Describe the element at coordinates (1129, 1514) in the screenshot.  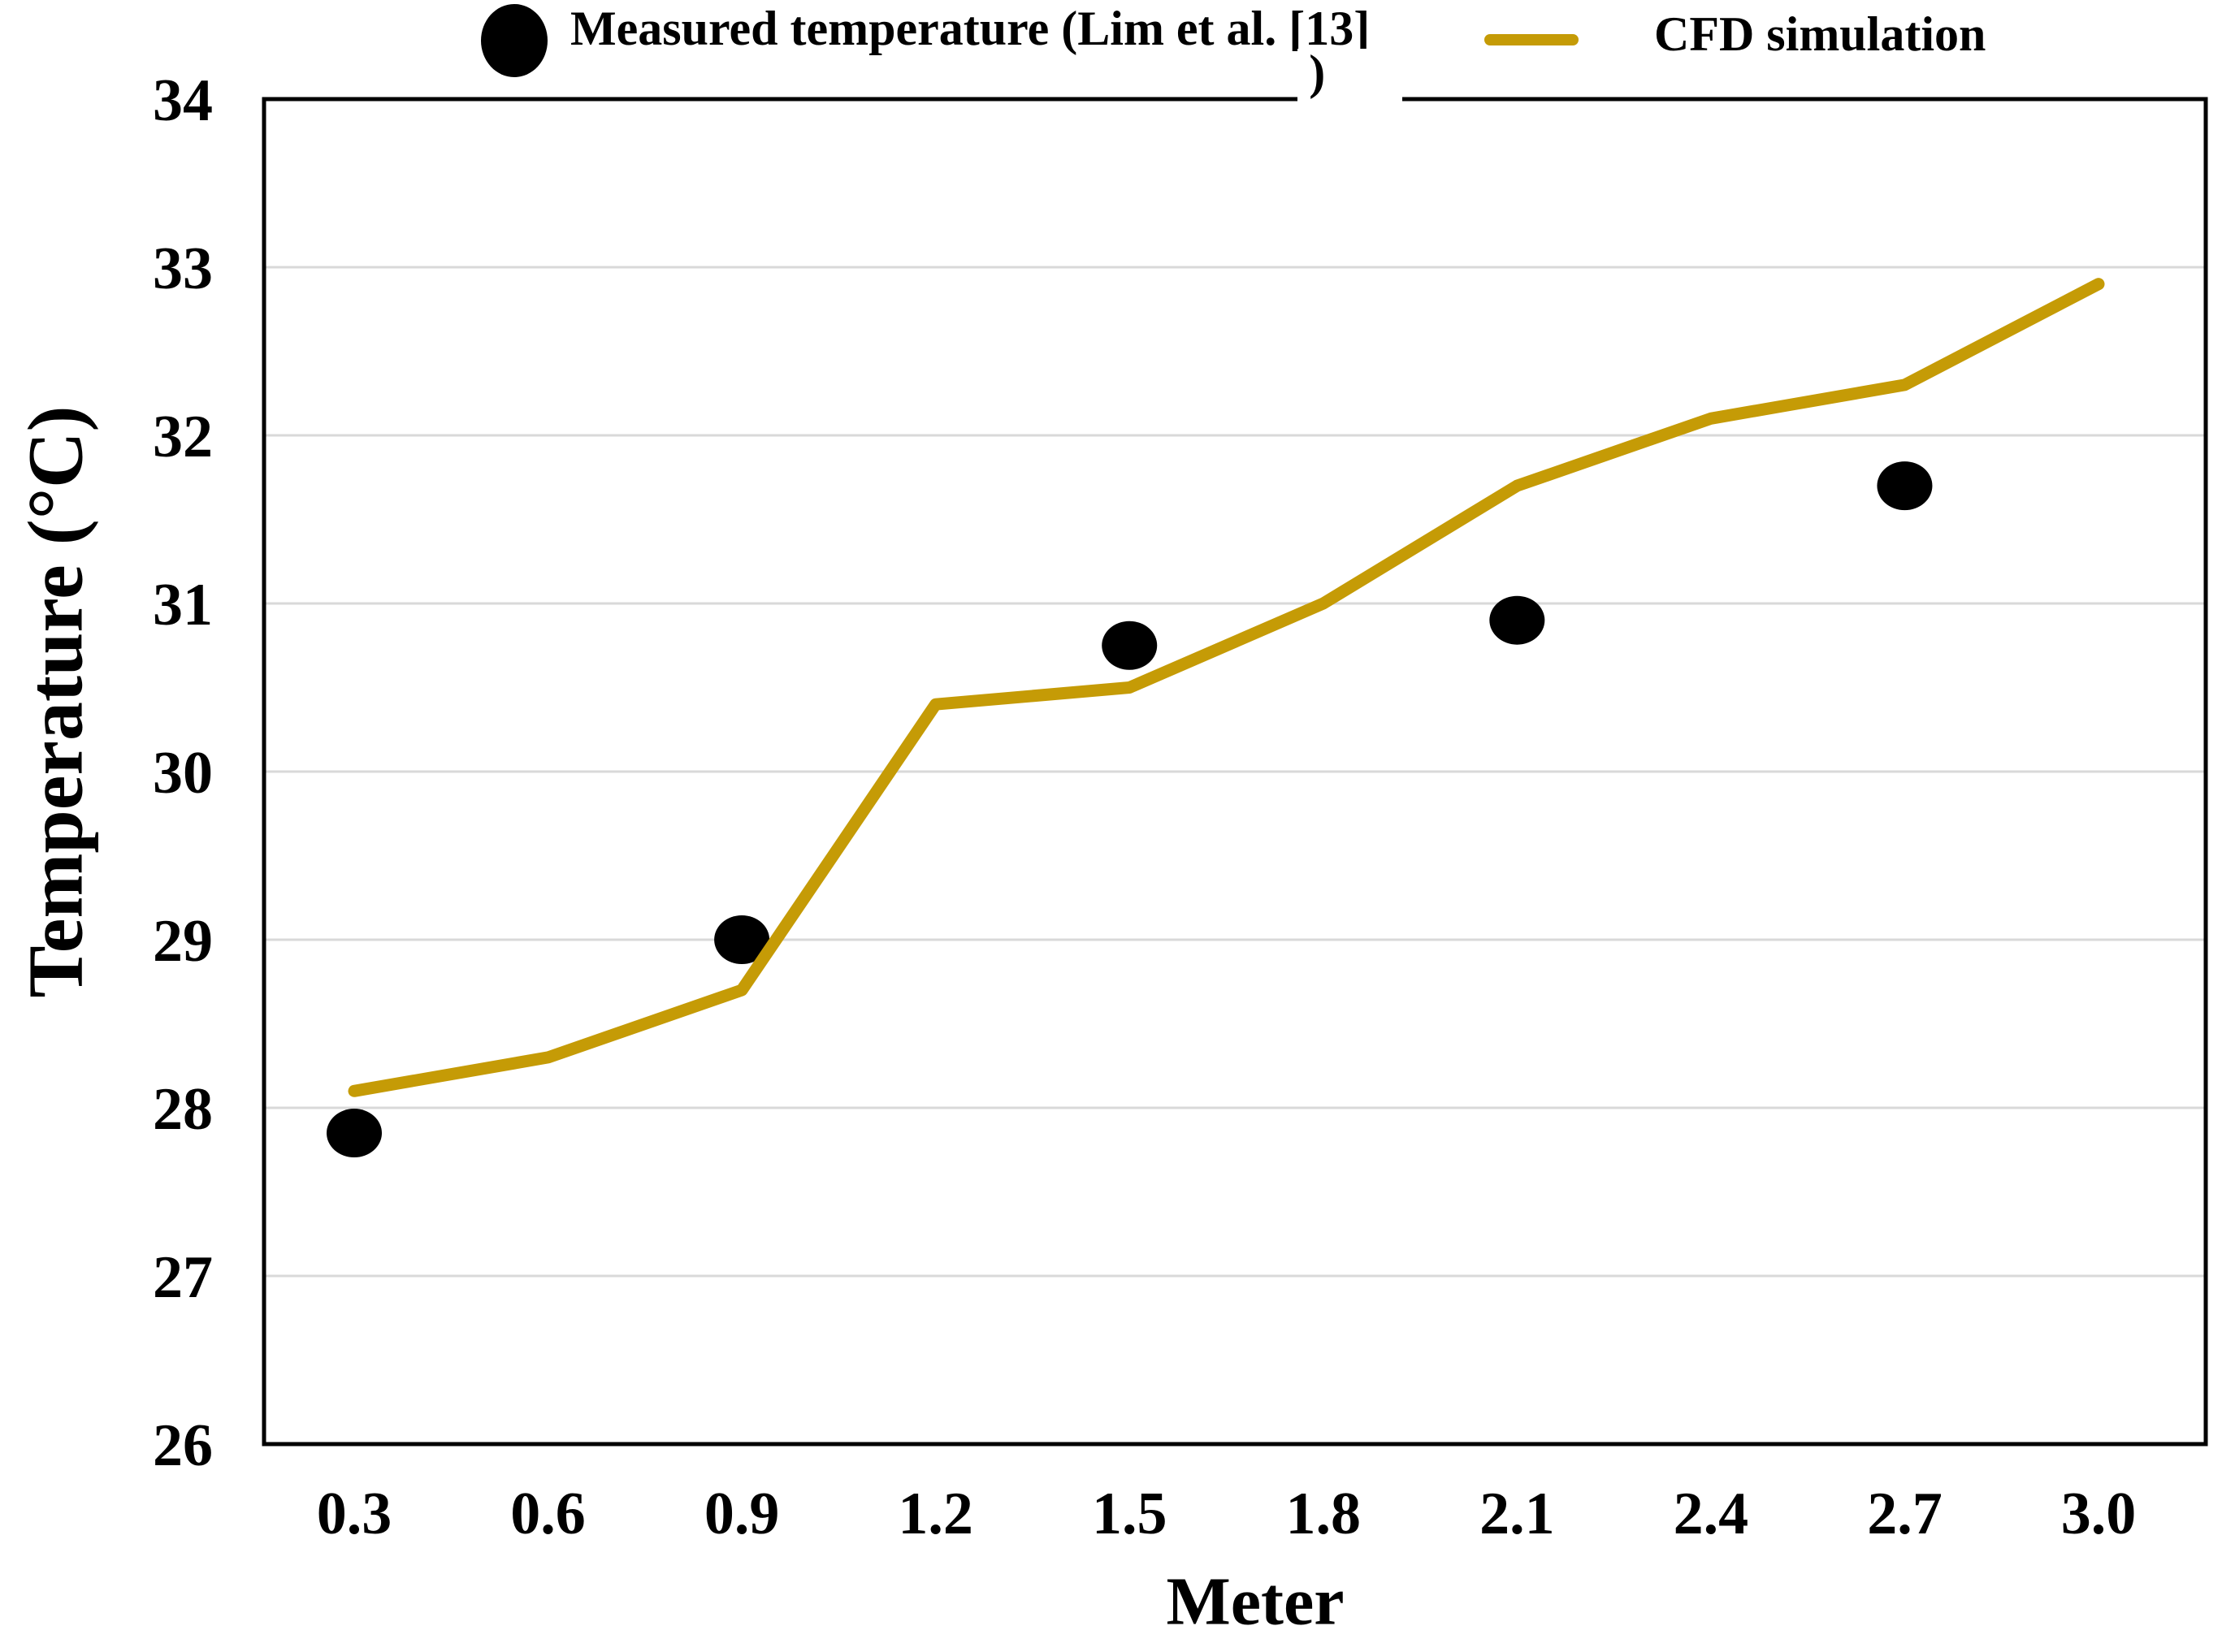
I see `x-tick-label: 1.5` at that location.